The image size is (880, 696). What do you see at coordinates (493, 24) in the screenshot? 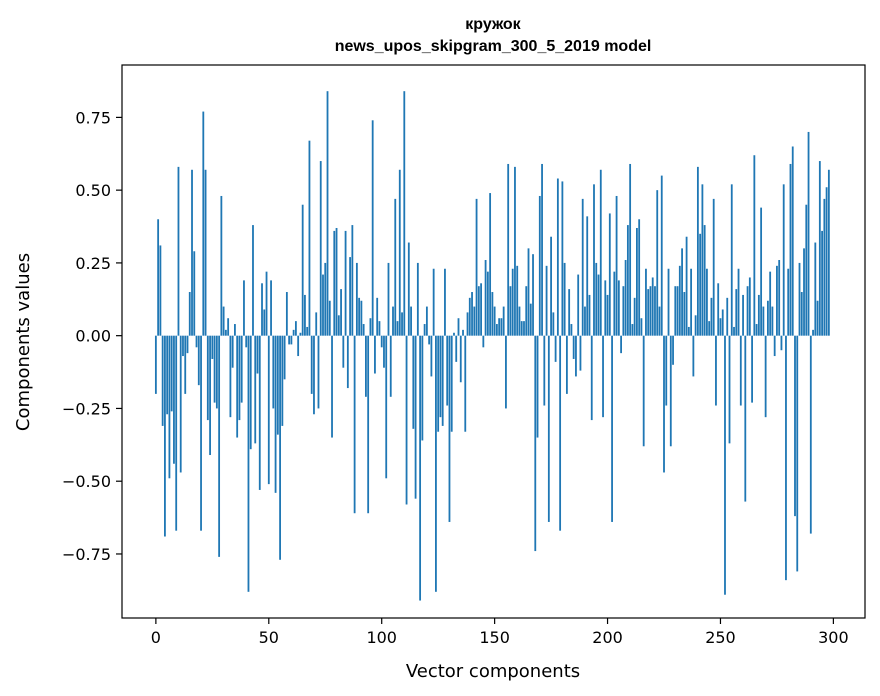
I see `chart-title: кружок` at bounding box center [493, 24].